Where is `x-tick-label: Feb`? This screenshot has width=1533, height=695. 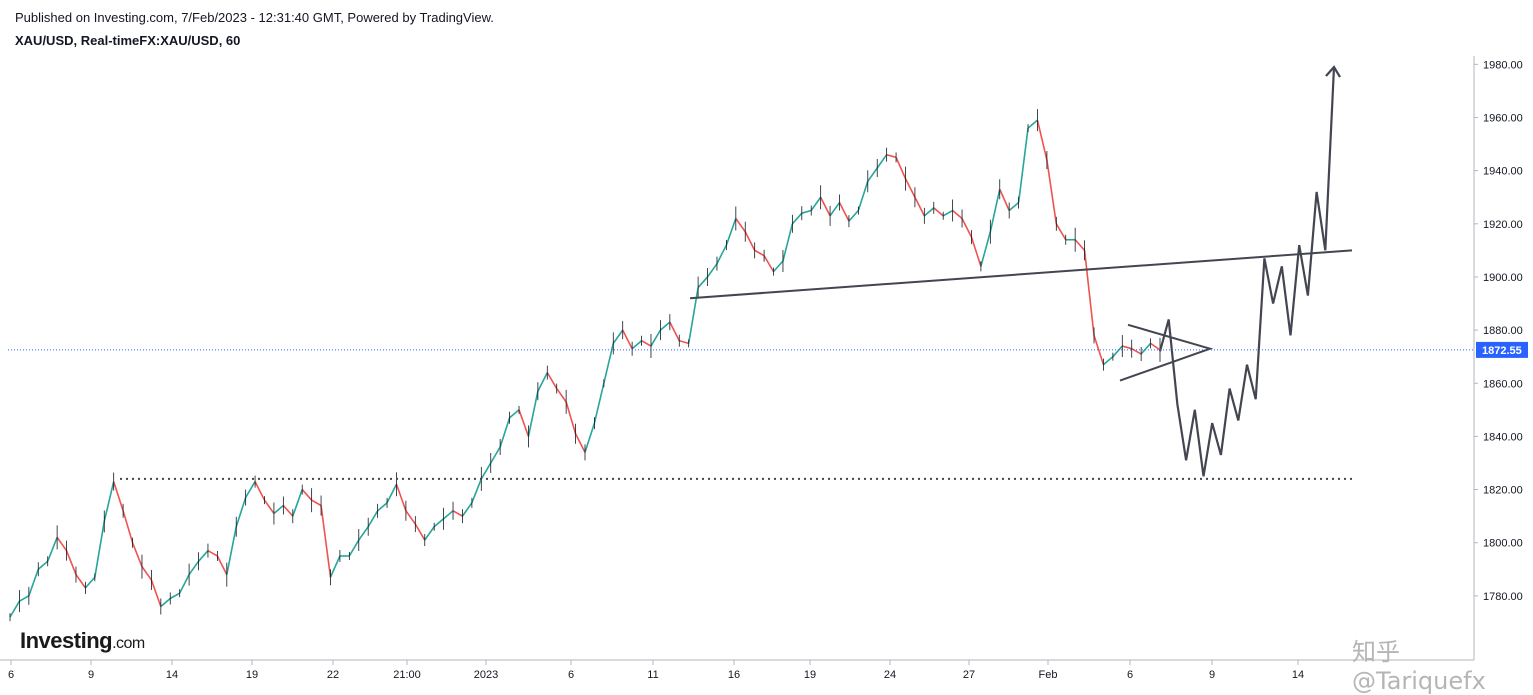 x-tick-label: Feb is located at coordinates (1048, 675).